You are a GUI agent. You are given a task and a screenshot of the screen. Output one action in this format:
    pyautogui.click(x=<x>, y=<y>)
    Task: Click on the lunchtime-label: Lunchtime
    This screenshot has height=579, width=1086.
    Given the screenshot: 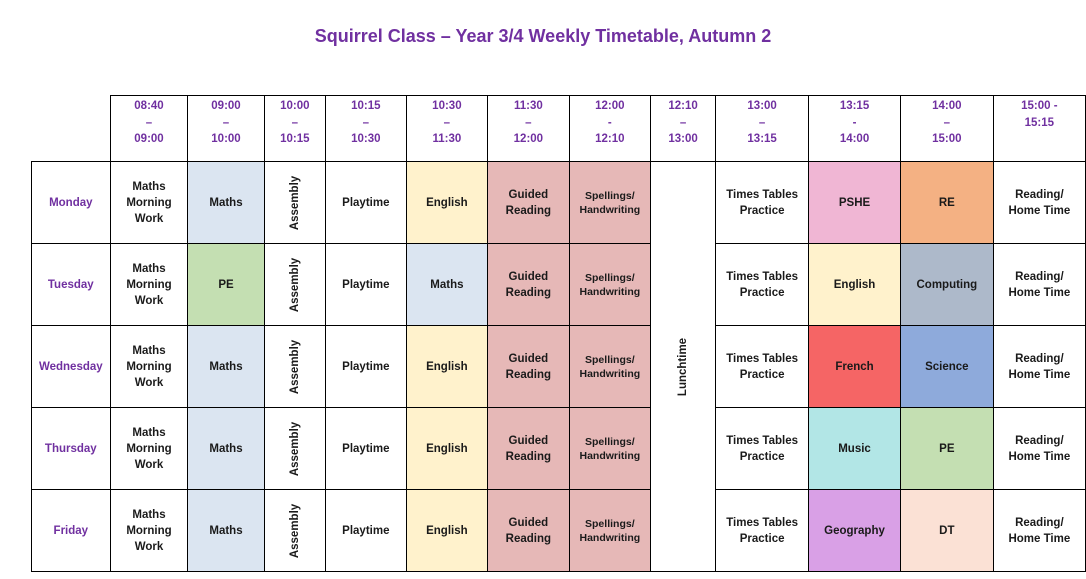 What is the action you would take?
    pyautogui.click(x=683, y=366)
    